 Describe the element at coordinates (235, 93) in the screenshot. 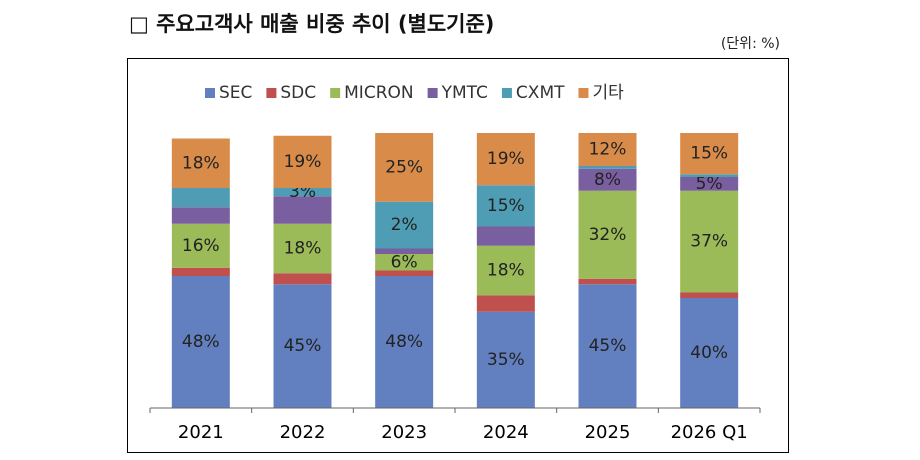

I see `legend-label-0: SEC` at that location.